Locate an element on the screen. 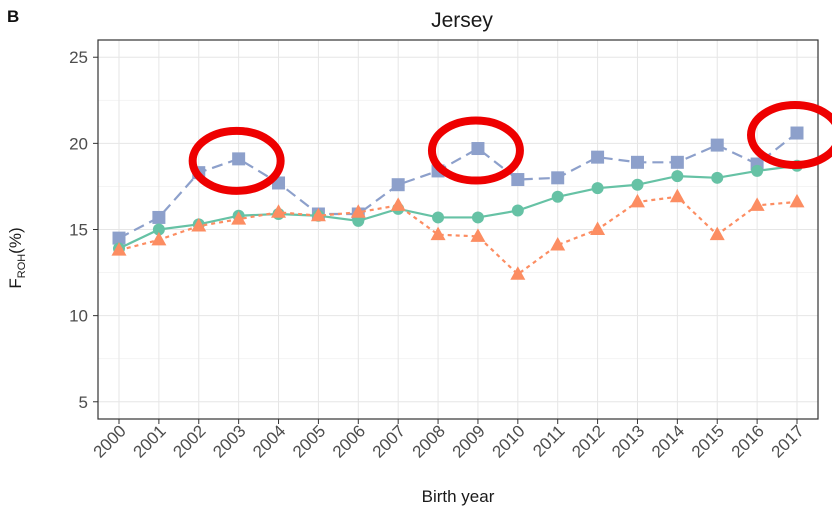 This screenshot has width=832, height=510. x-axis-label: Birth year is located at coordinates (458, 496).